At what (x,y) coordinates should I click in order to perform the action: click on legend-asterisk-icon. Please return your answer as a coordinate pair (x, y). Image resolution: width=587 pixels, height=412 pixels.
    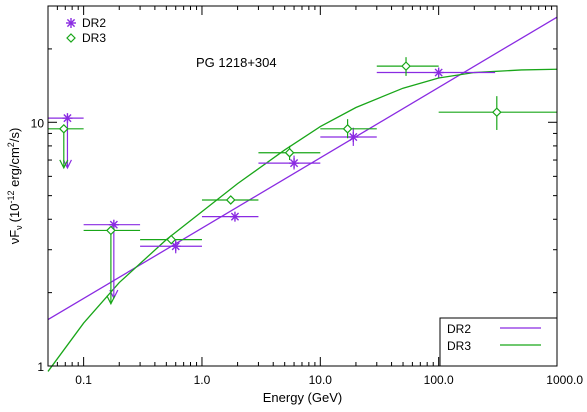
    Looking at the image, I should click on (71, 23).